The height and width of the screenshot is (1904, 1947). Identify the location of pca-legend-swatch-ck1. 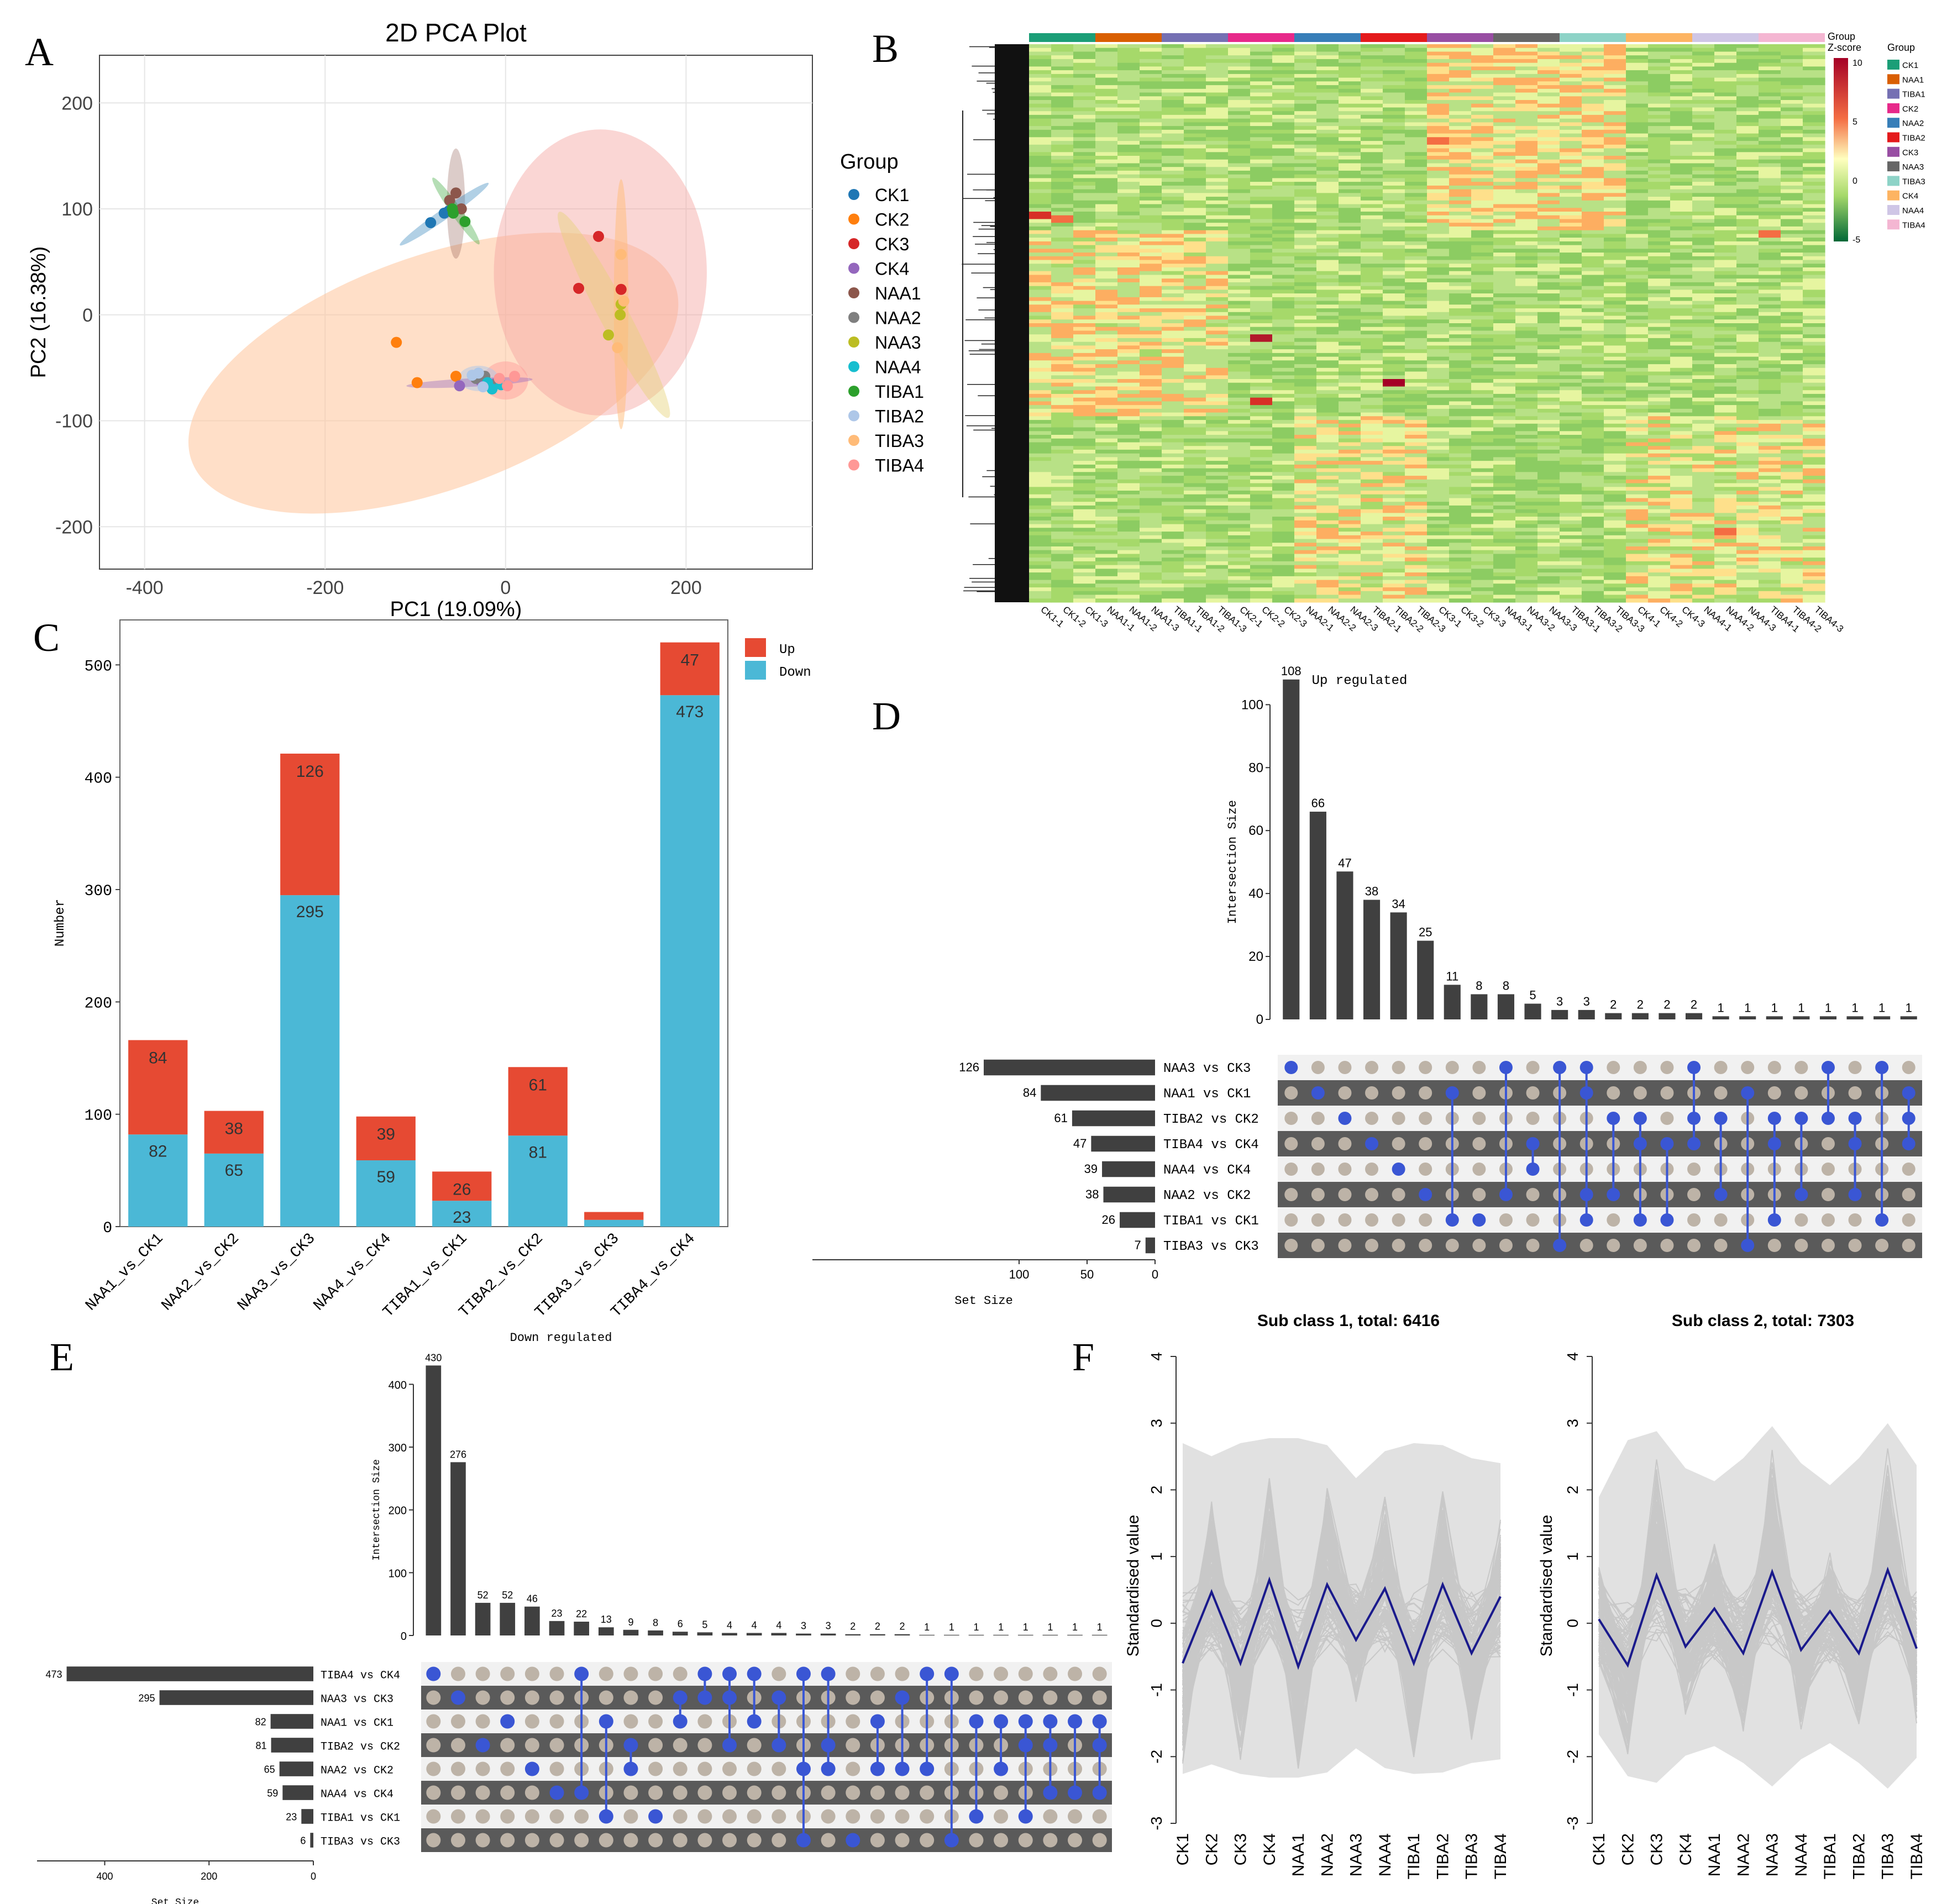
(854, 194).